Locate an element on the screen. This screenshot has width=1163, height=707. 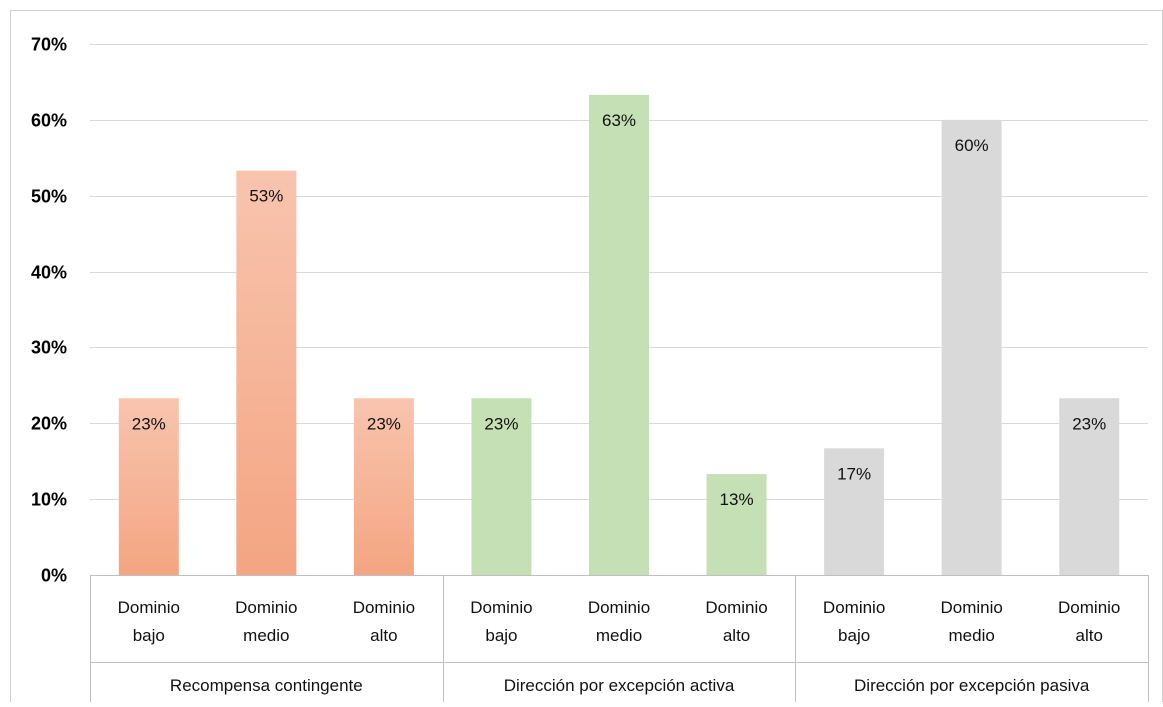
group-label: Dirección por excepción activa is located at coordinates (619, 685).